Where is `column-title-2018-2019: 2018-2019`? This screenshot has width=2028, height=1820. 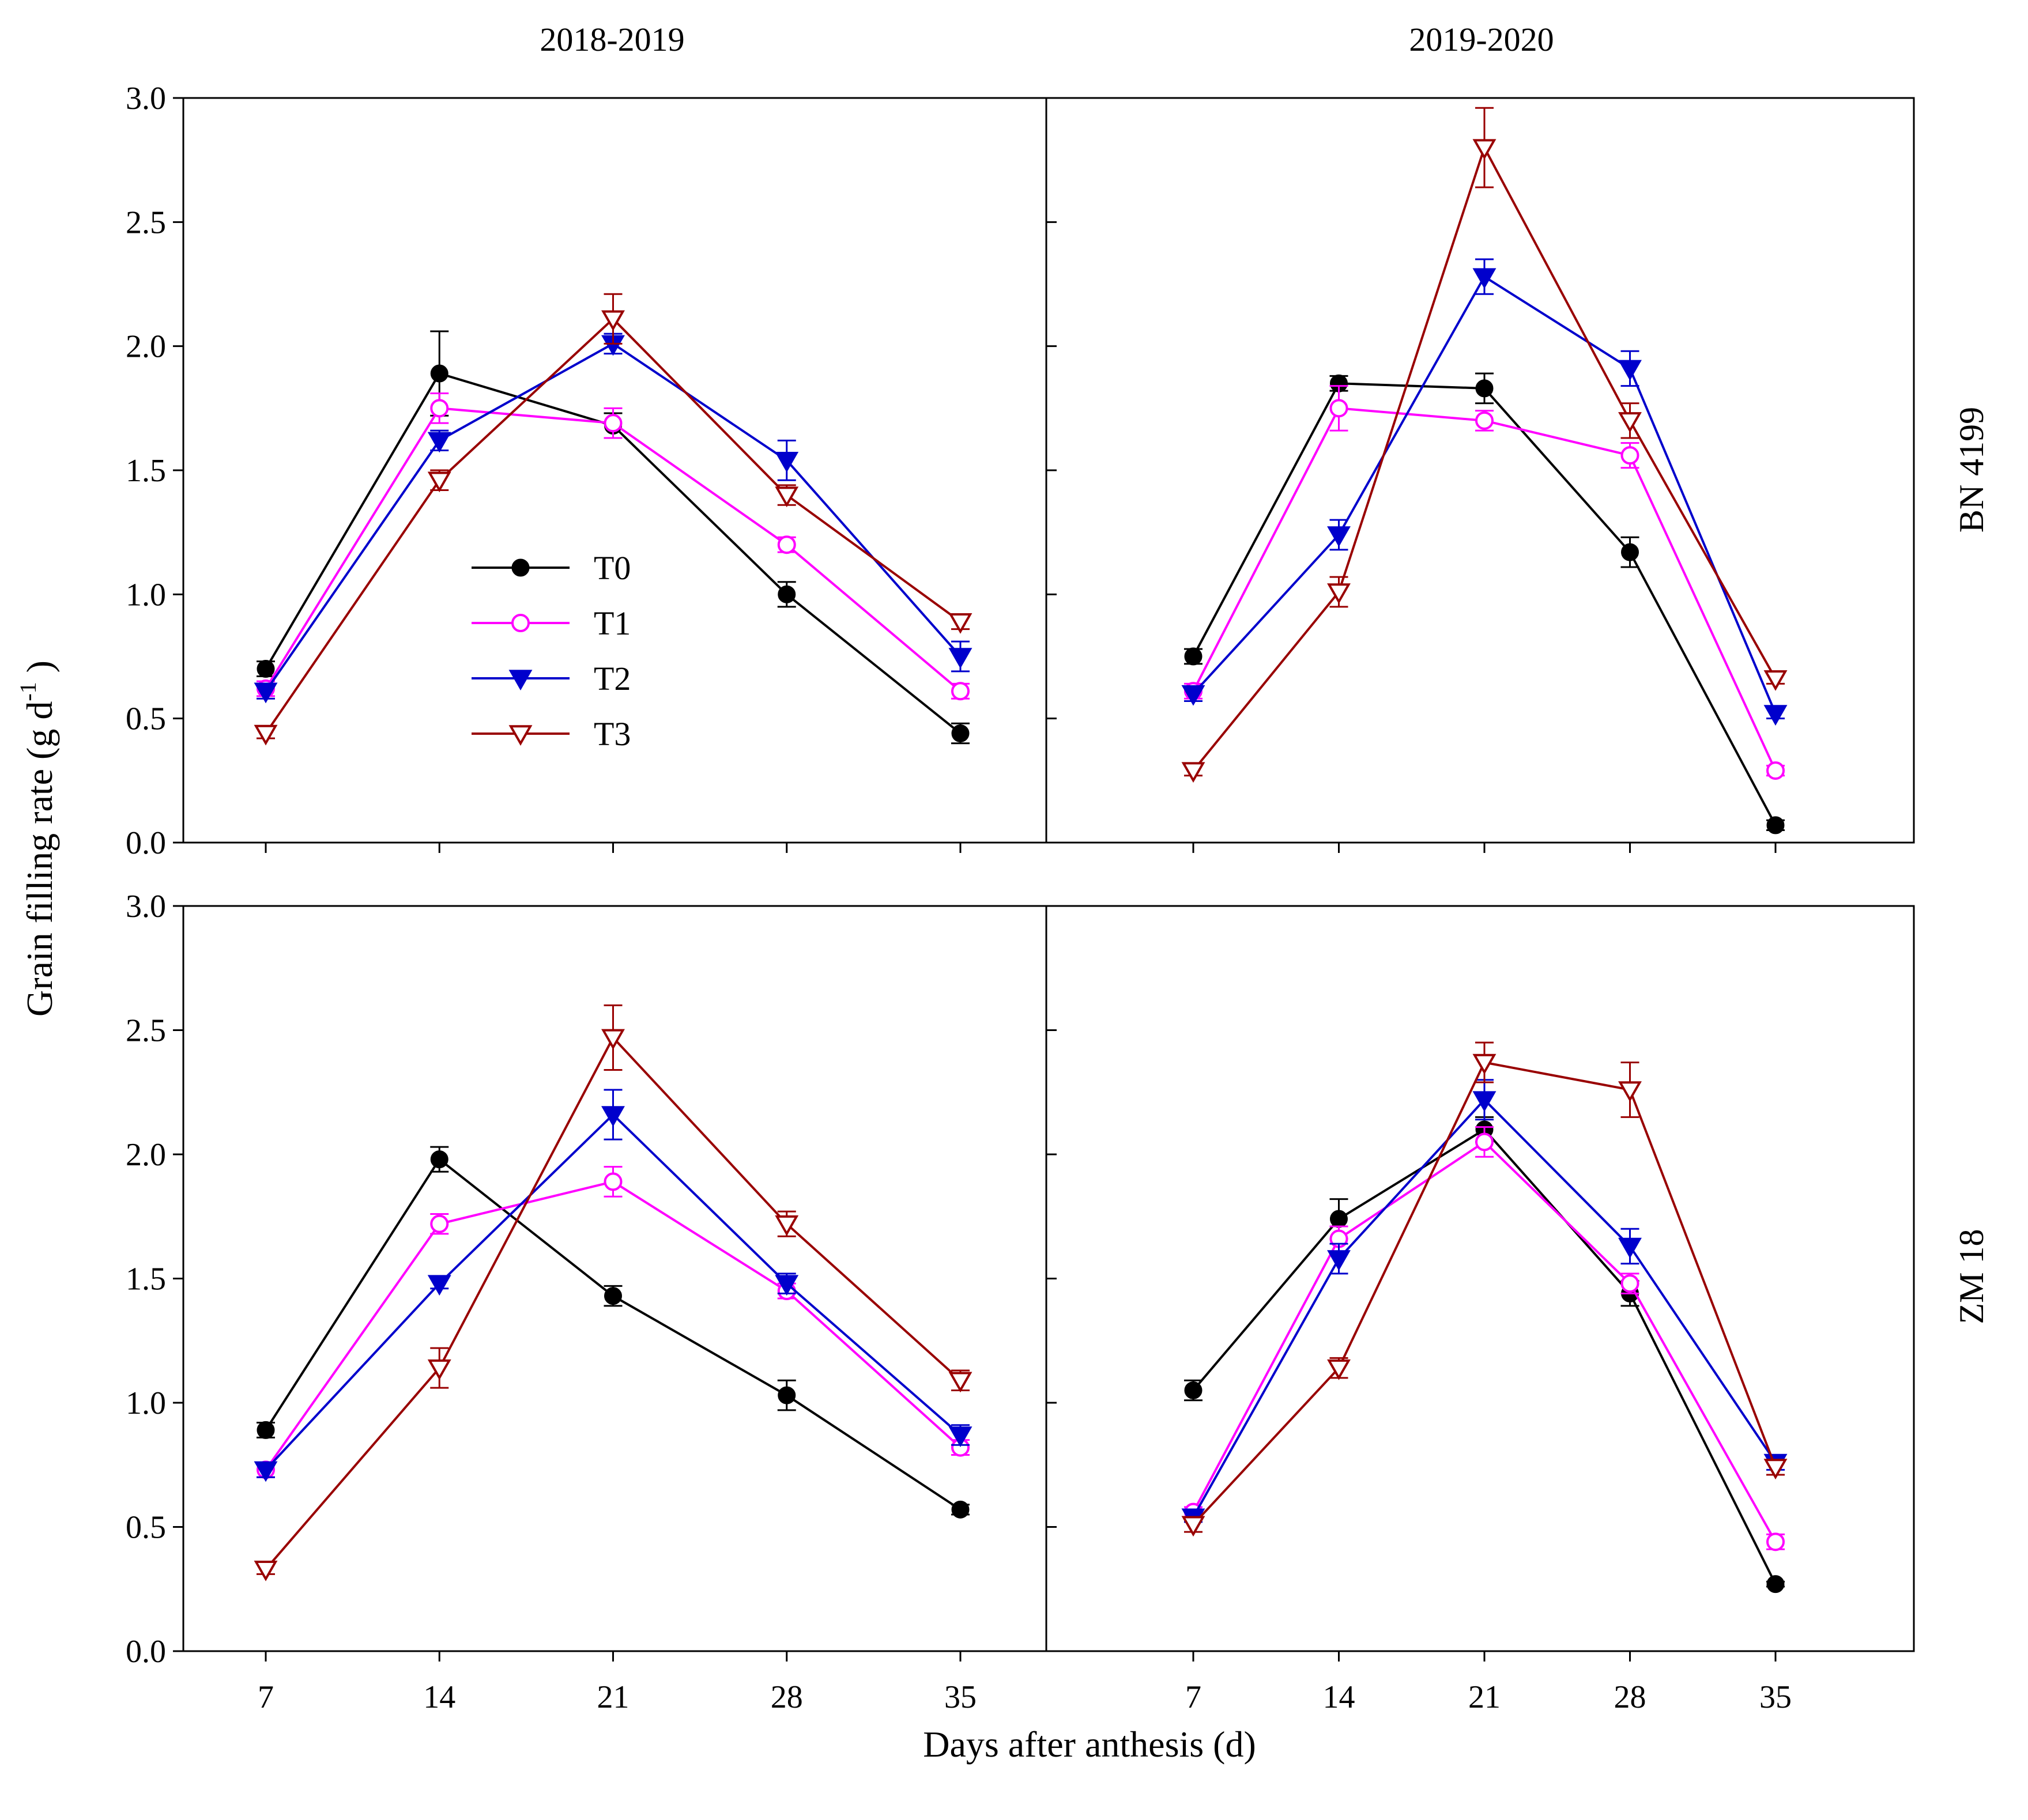
column-title-2018-2019: 2018-2019 is located at coordinates (612, 39).